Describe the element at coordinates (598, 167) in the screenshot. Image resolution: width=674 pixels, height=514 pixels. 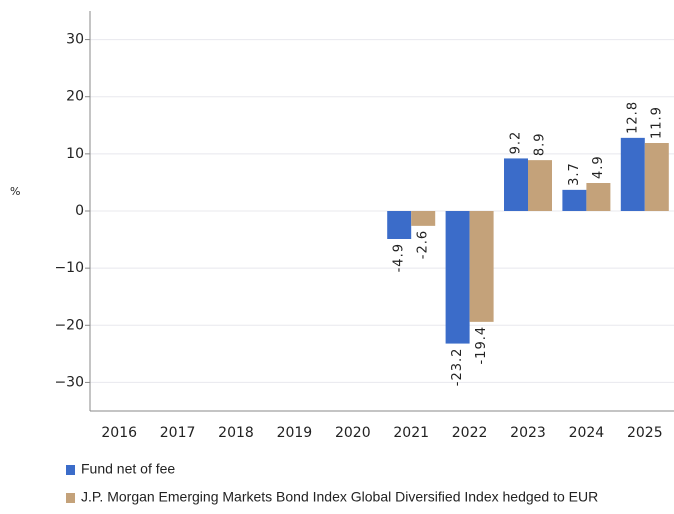
I see `value-label: 4.9` at that location.